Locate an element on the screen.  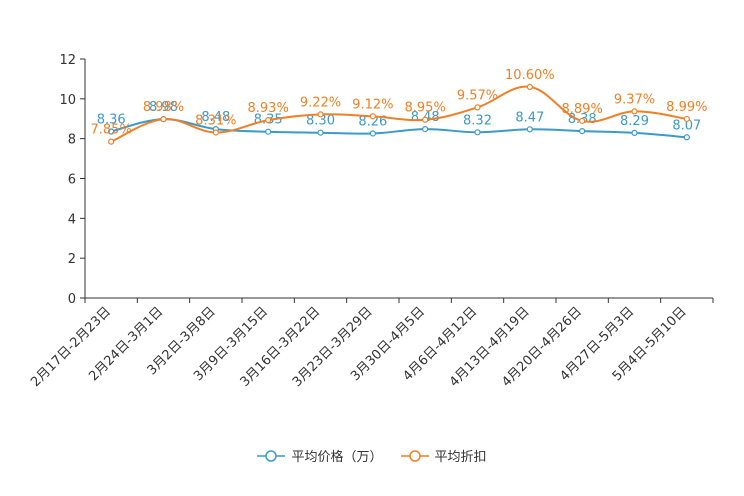
discount-data-label: 8.98% is located at coordinates (163, 107).